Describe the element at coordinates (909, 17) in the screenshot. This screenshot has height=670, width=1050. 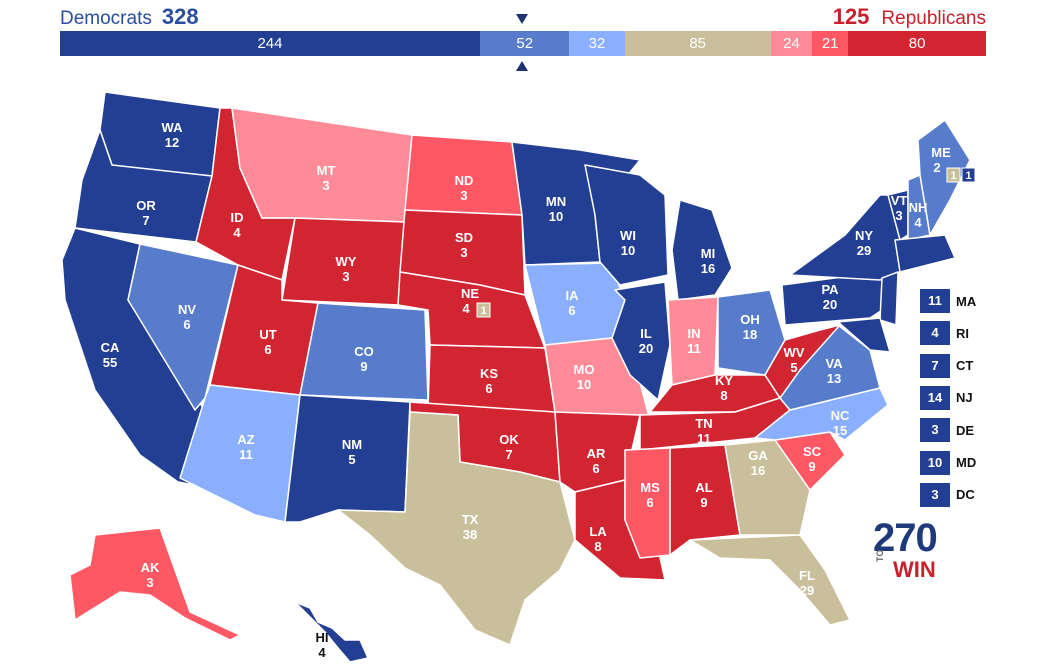
I see `republicans-header: 125 Republicans` at that location.